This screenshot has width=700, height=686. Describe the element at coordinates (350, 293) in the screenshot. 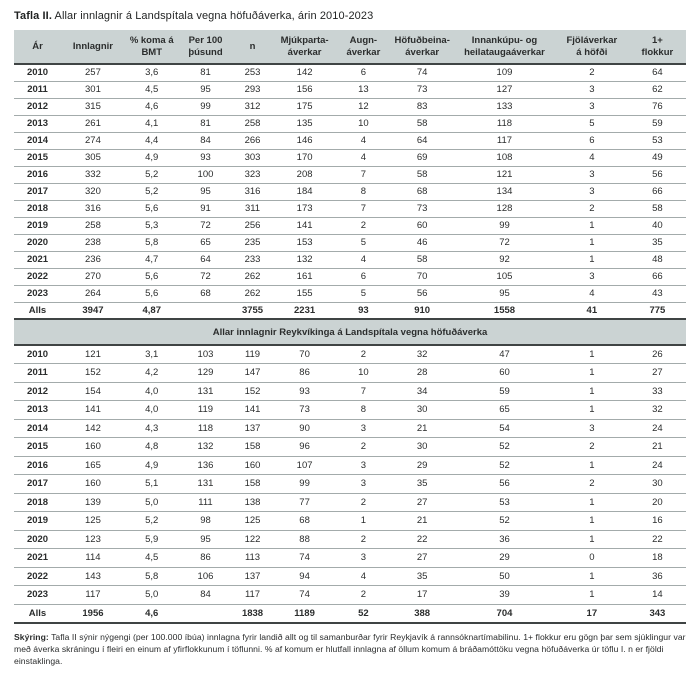

I see `table-row: 2023 264 5,6 68 262 155 5 56 95 4 43` at that location.